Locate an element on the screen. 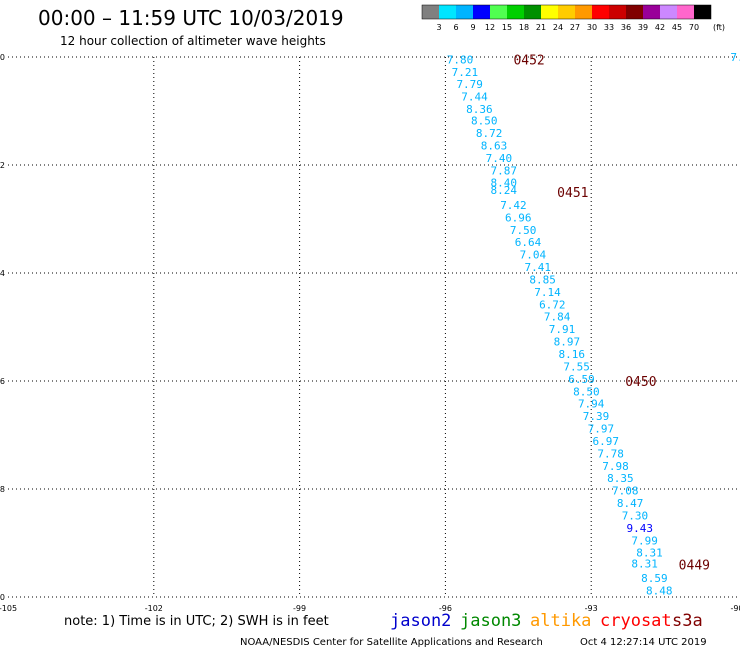  wave-height-value: 8.72 is located at coordinates (489, 133).